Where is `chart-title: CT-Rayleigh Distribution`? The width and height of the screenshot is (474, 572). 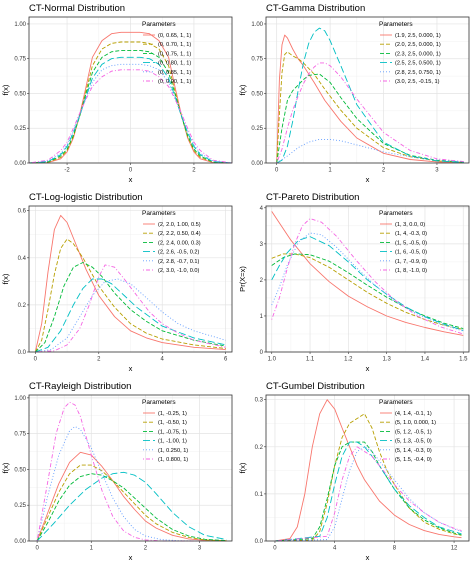
chart-title: CT-Rayleigh Distribution is located at coordinates (80, 386).